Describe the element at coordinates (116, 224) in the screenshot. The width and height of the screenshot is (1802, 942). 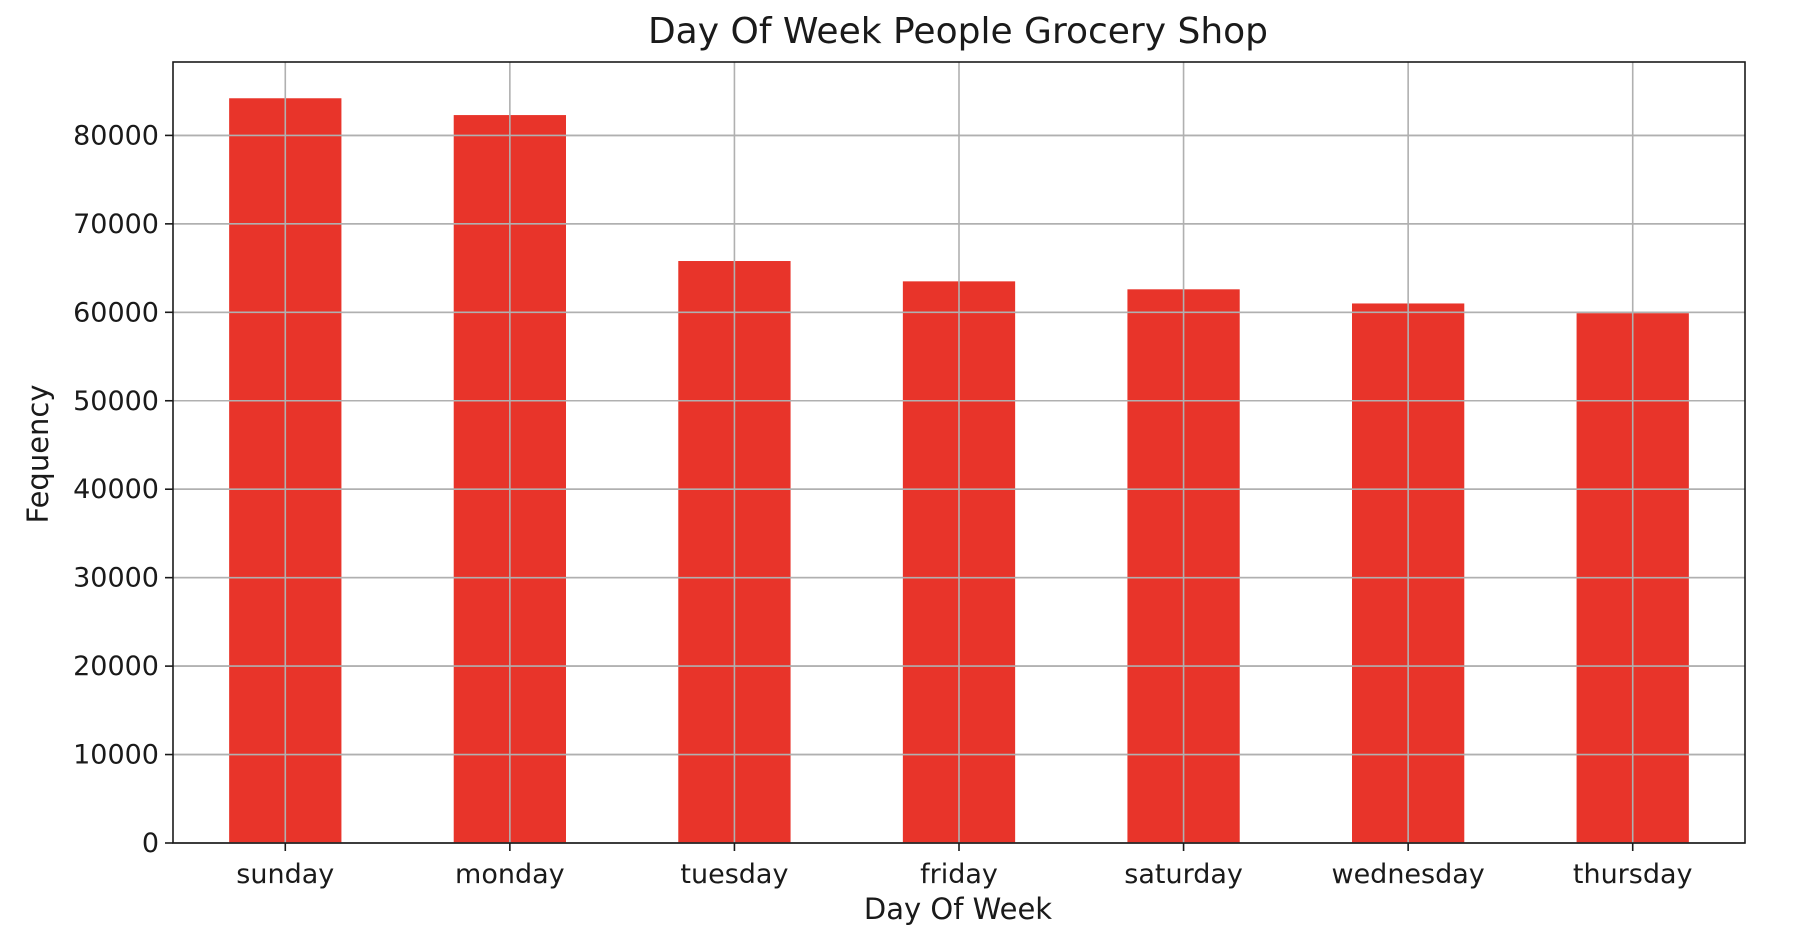
I see `y-tick-label: 70000` at that location.